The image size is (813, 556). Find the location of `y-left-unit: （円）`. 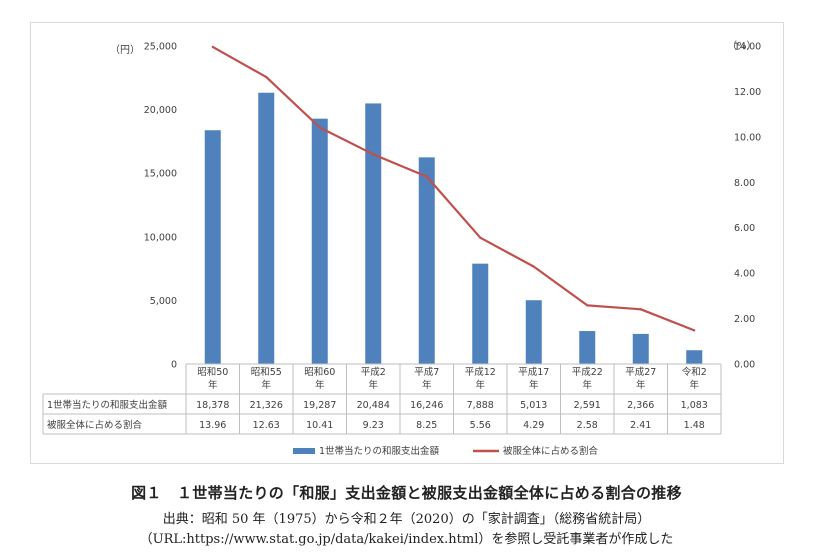

y-left-unit: （円） is located at coordinates (125, 50).